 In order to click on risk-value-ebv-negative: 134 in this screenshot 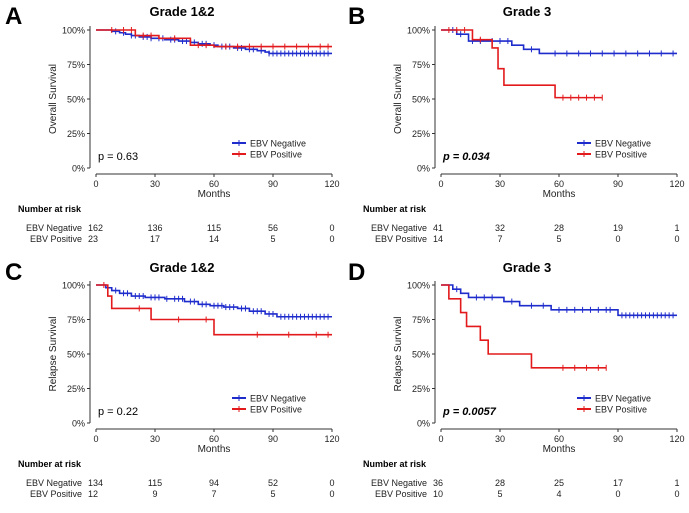, I will do `click(95, 483)`.